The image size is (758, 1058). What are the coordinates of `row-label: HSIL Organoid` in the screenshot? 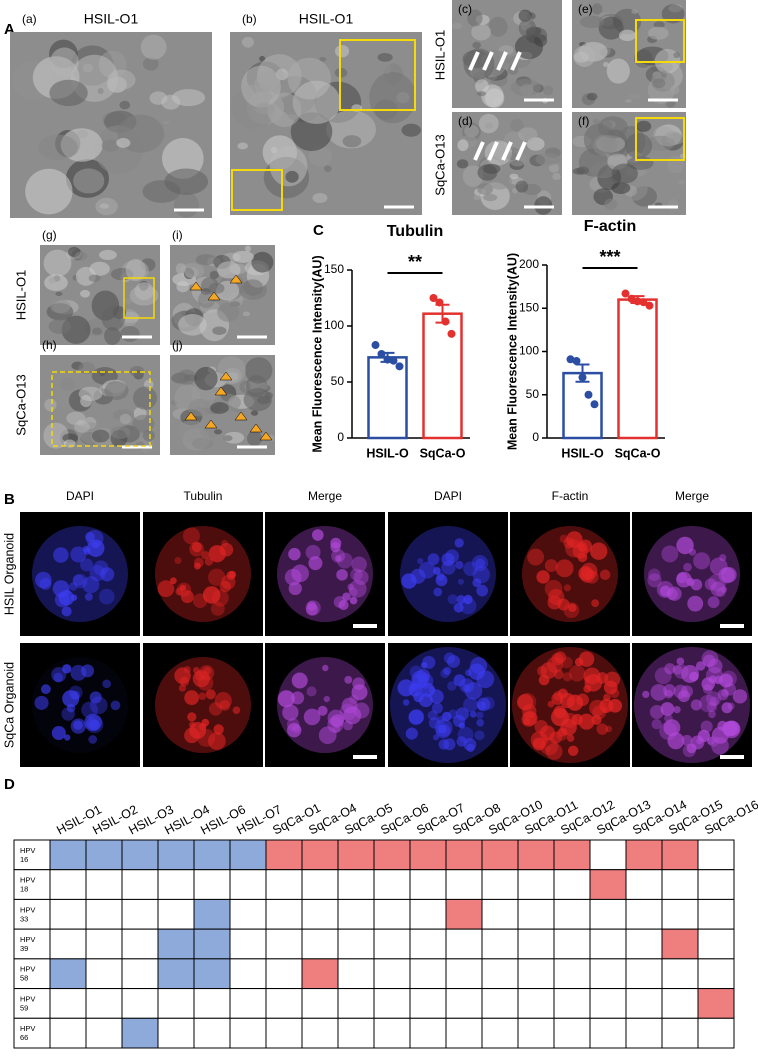 It's located at (9, 574).